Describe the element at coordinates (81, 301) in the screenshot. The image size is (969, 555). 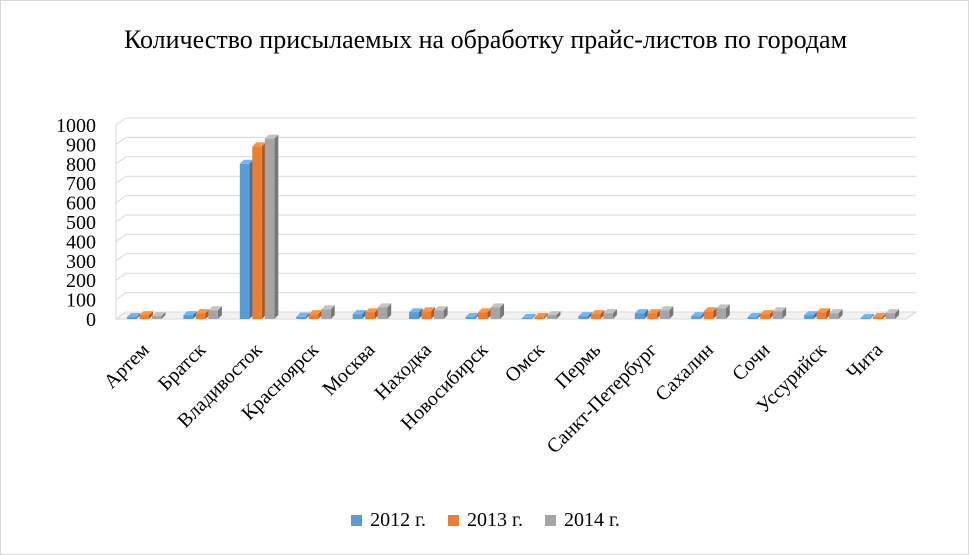
I see `y-tick-label: 100` at that location.